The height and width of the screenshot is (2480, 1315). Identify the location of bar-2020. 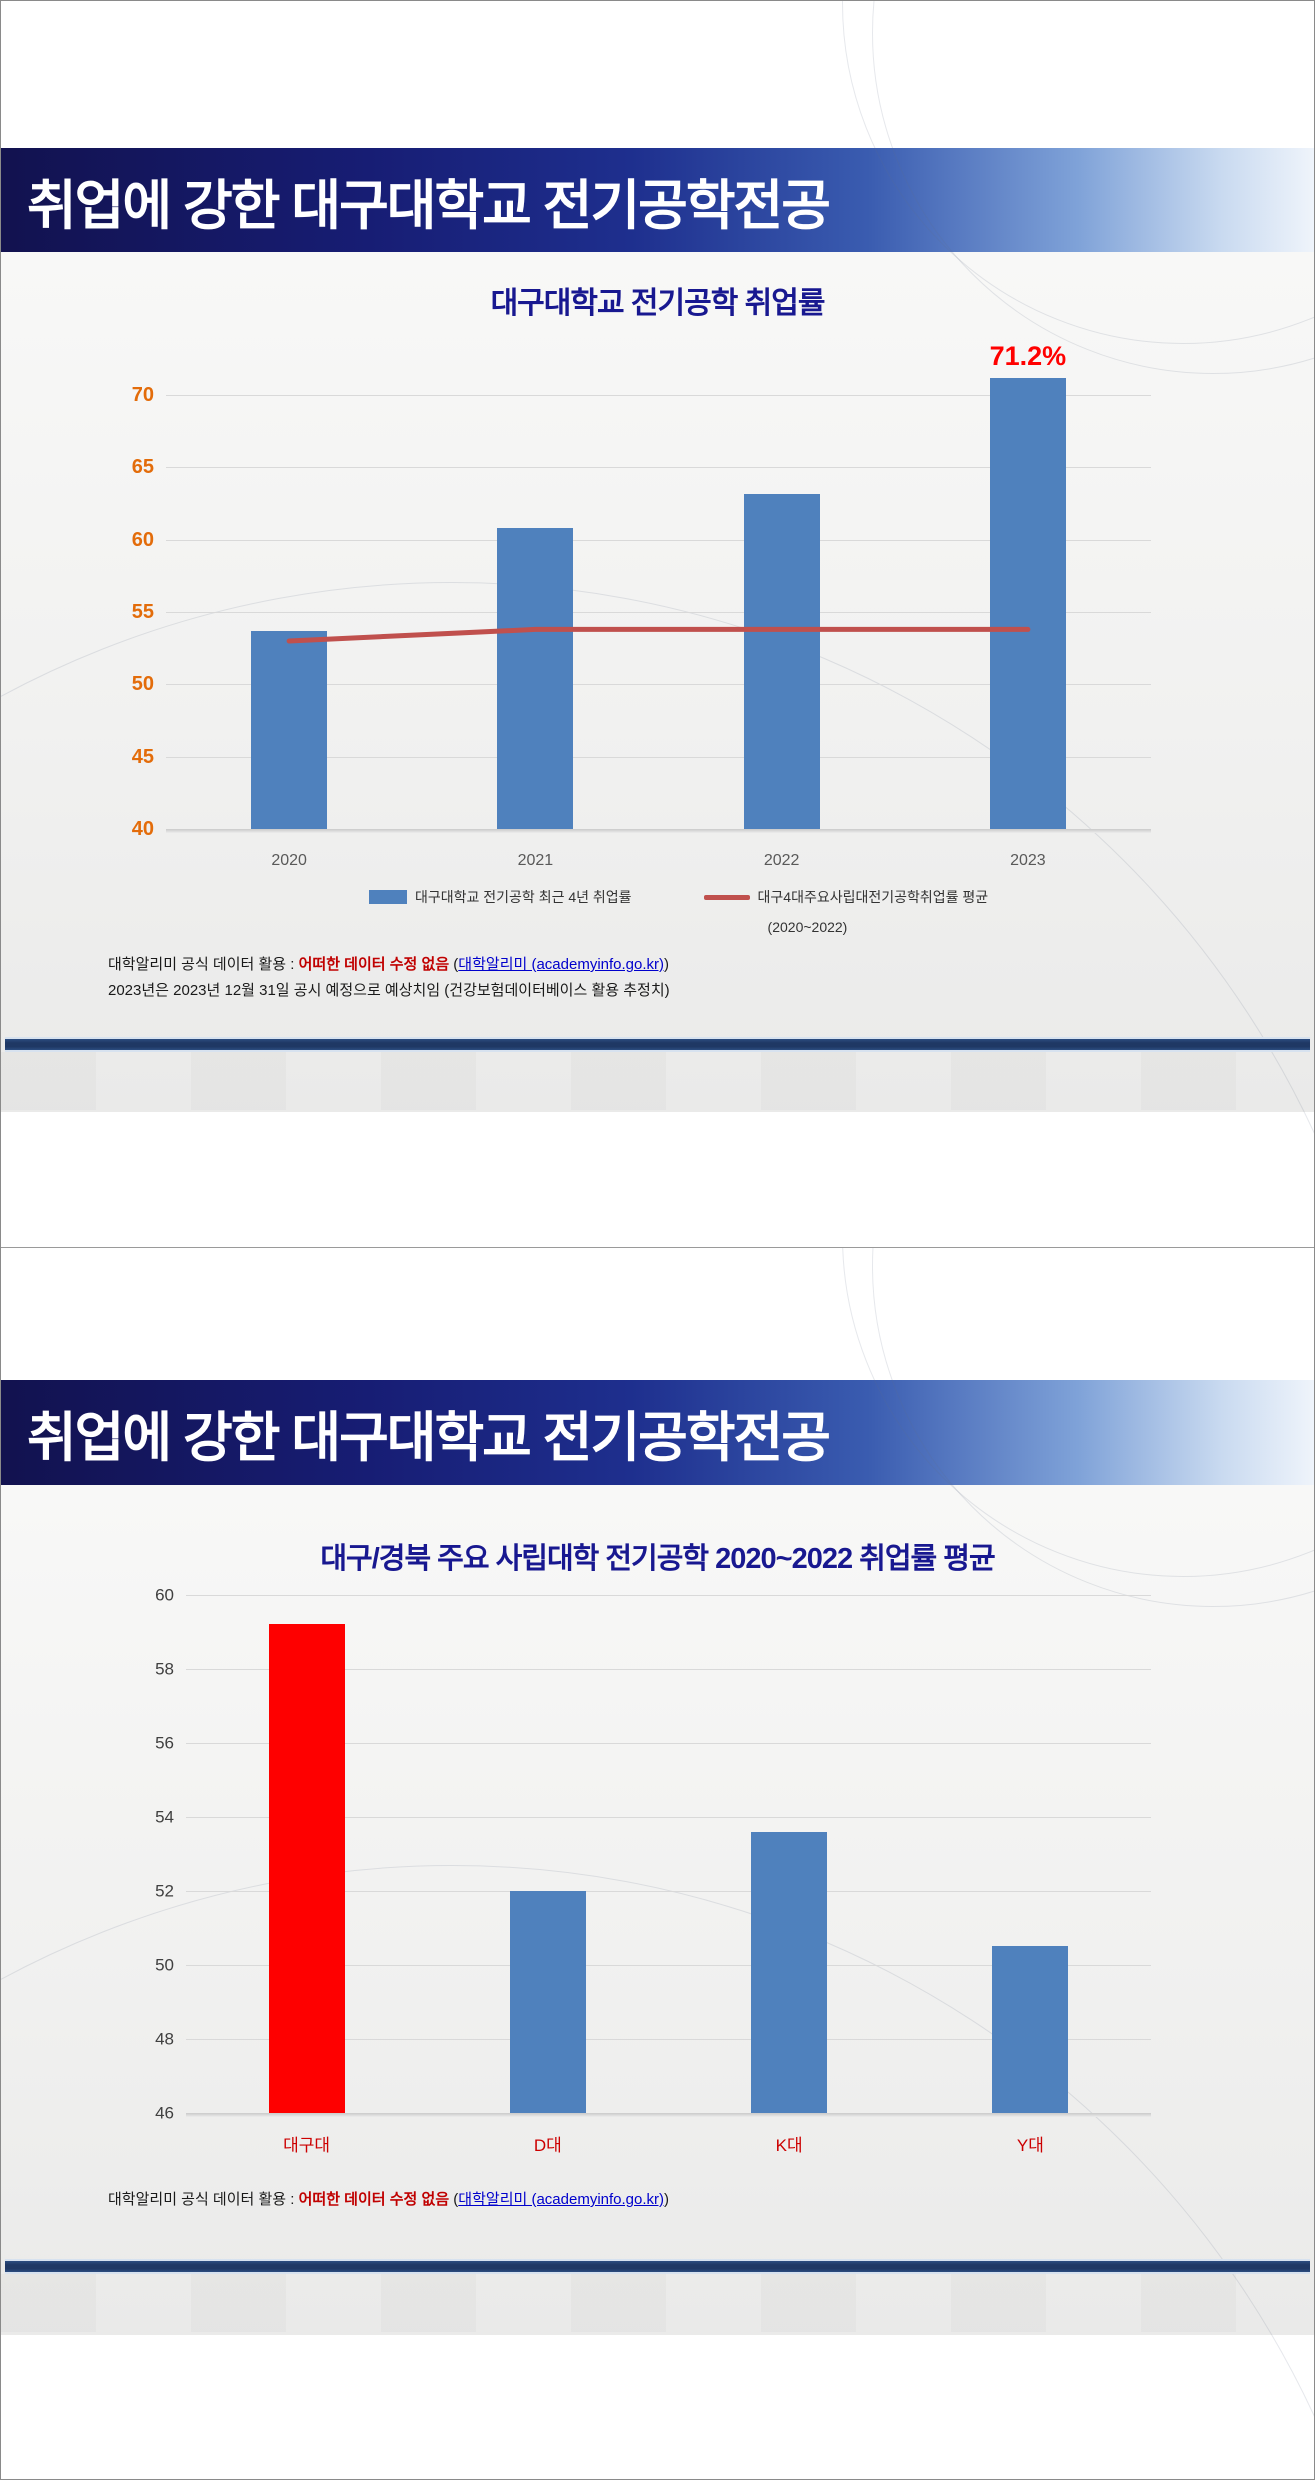
(289, 729).